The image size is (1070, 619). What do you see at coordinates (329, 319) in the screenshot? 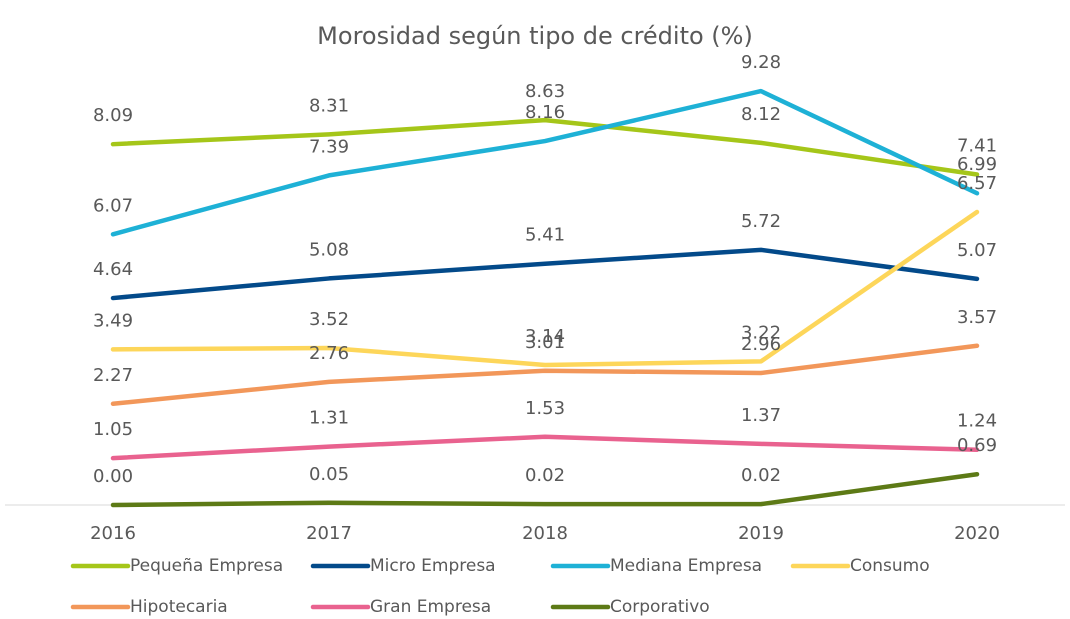
I see `data-label: 3.52` at bounding box center [329, 319].